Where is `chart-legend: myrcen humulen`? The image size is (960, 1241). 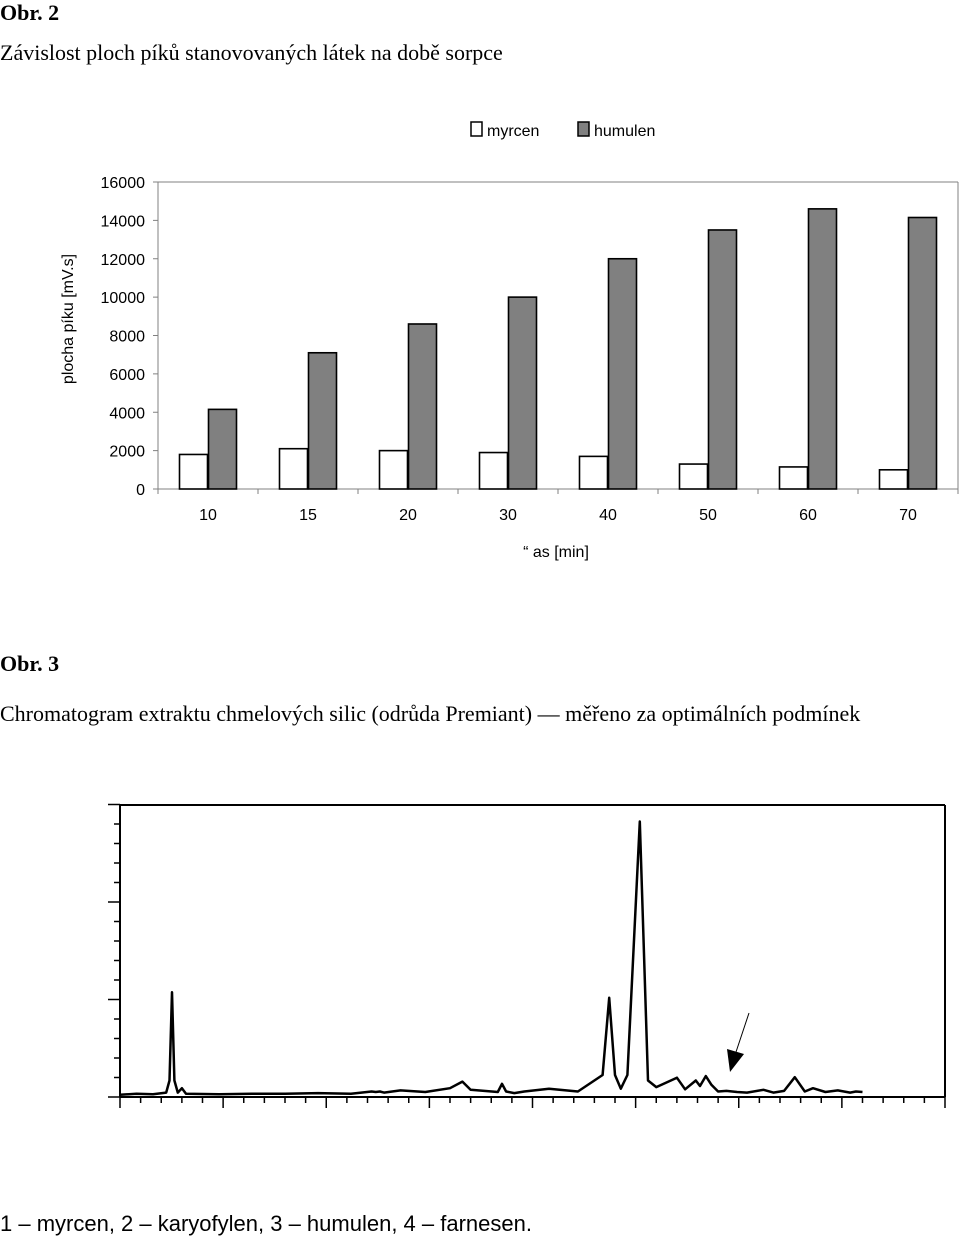 chart-legend: myrcen humulen is located at coordinates (562, 130).